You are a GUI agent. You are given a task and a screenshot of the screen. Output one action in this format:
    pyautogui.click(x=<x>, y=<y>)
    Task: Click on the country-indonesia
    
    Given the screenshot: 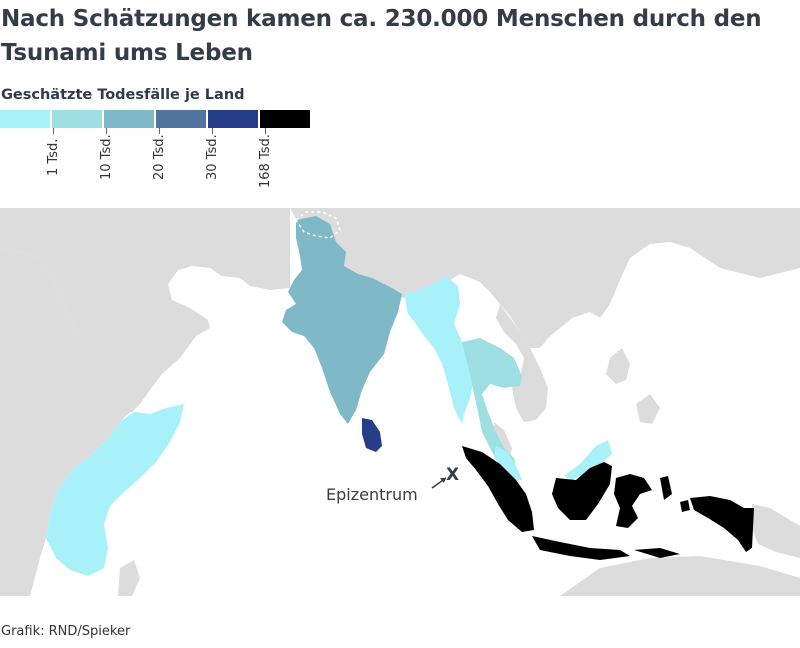 What is the action you would take?
    pyautogui.click(x=608, y=503)
    